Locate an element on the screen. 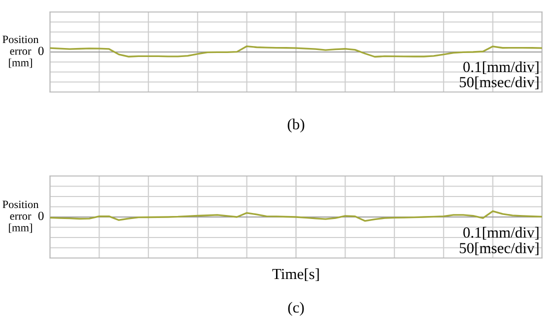 The height and width of the screenshot is (324, 547). text: (b) is located at coordinates (296, 125).